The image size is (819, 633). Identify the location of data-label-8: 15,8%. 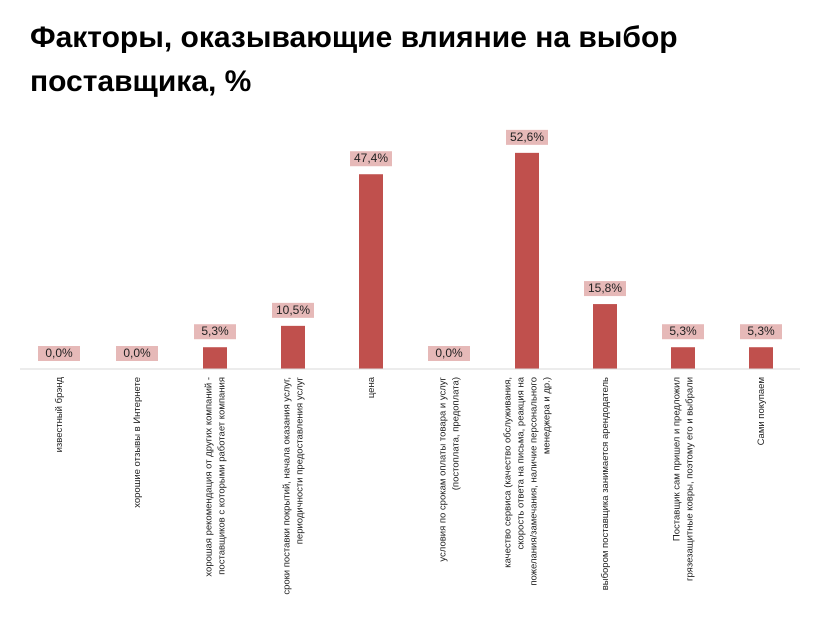
(605, 288).